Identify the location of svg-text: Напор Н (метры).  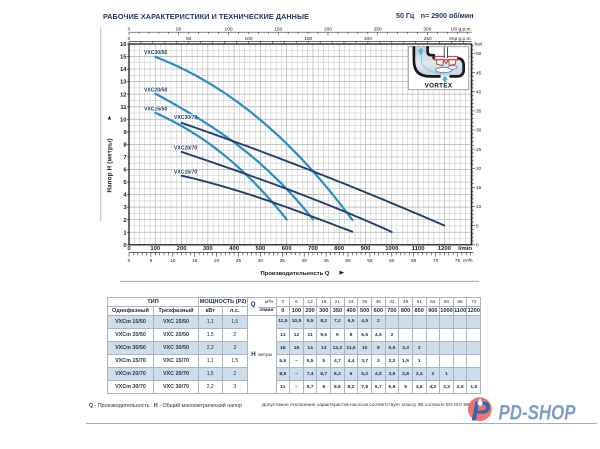
(110, 165).